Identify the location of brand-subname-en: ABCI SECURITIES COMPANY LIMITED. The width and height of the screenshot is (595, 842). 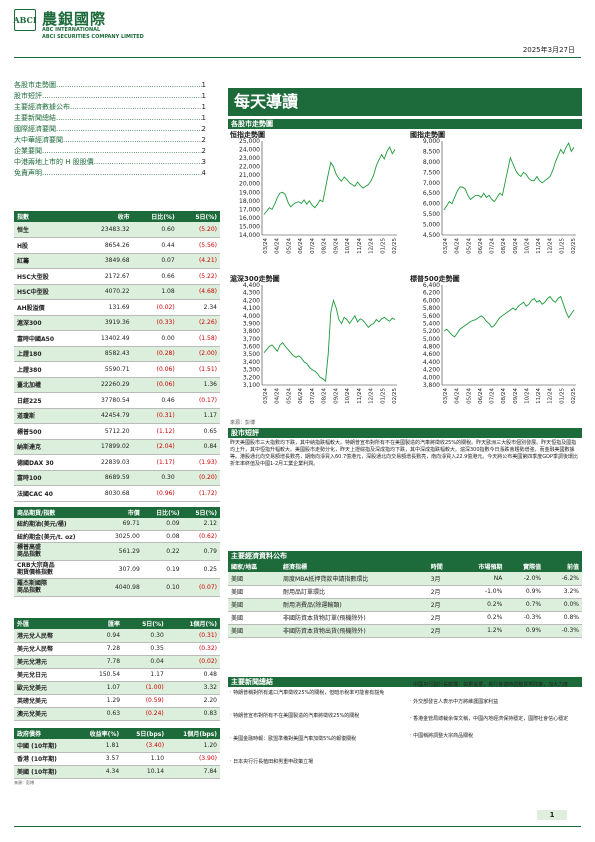
(93, 37).